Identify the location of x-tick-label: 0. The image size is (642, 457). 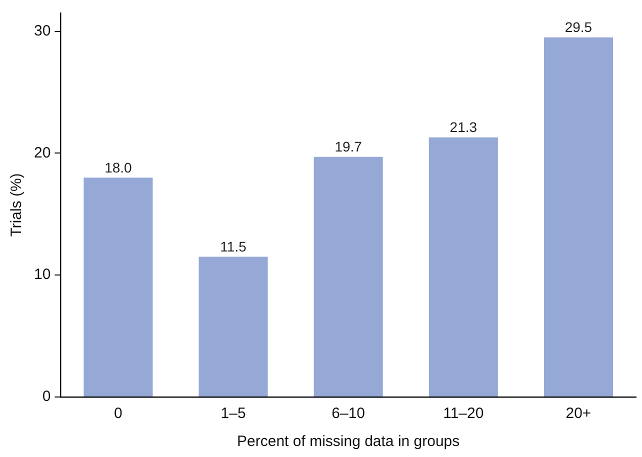
(118, 413).